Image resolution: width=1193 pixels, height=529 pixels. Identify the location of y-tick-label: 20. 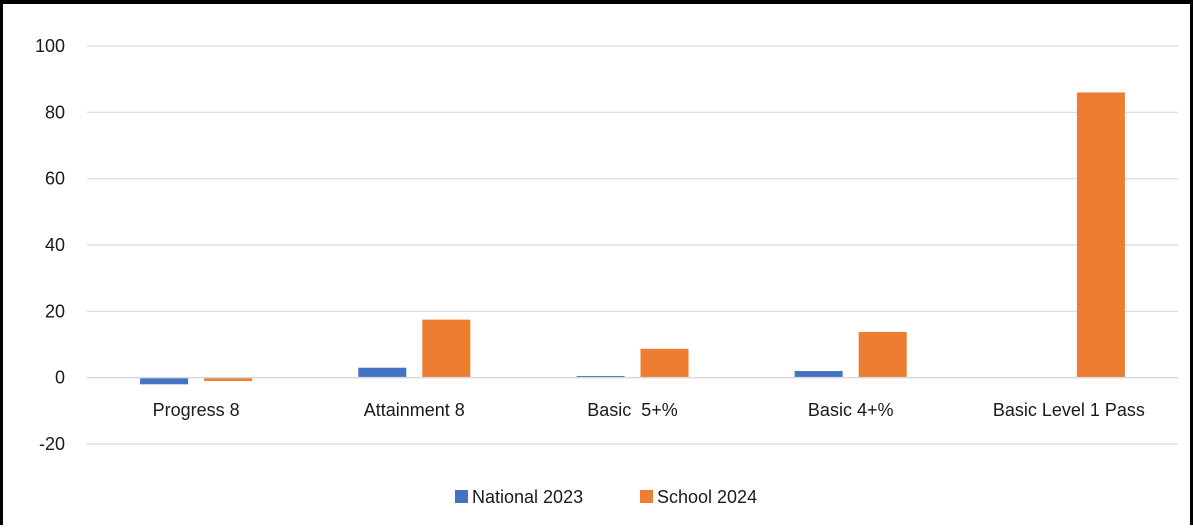
(55, 311).